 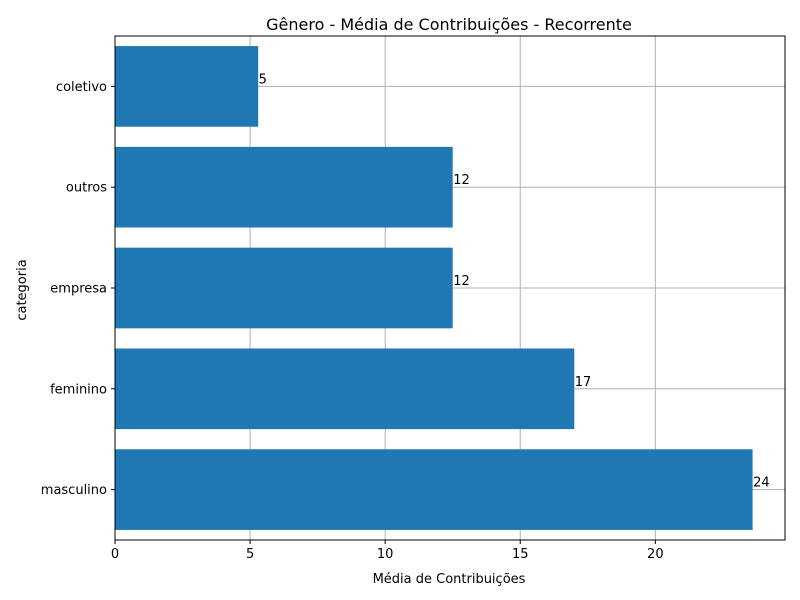 What do you see at coordinates (187, 86) in the screenshot?
I see `bar-coletivo` at bounding box center [187, 86].